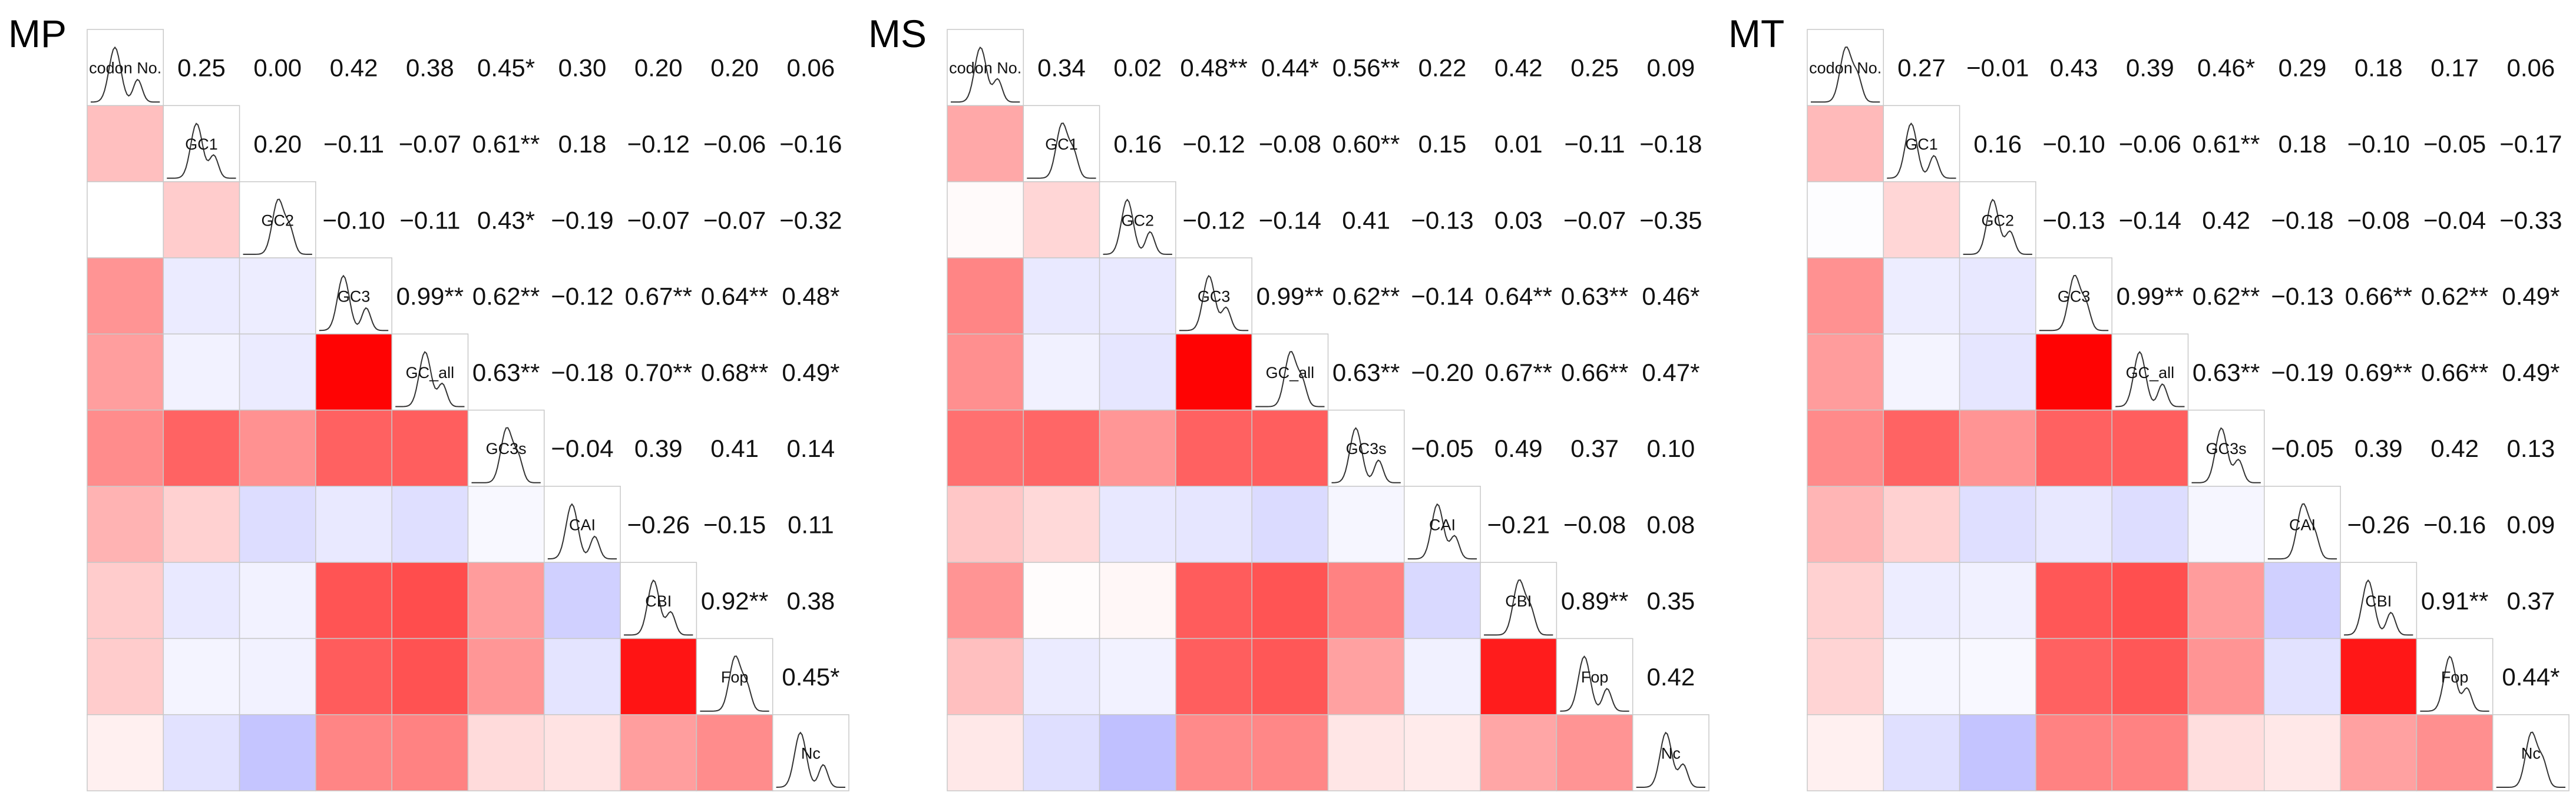 The image size is (2576, 812). What do you see at coordinates (658, 68) in the screenshot?
I see `coefficient-label-0-7: 0.20` at bounding box center [658, 68].